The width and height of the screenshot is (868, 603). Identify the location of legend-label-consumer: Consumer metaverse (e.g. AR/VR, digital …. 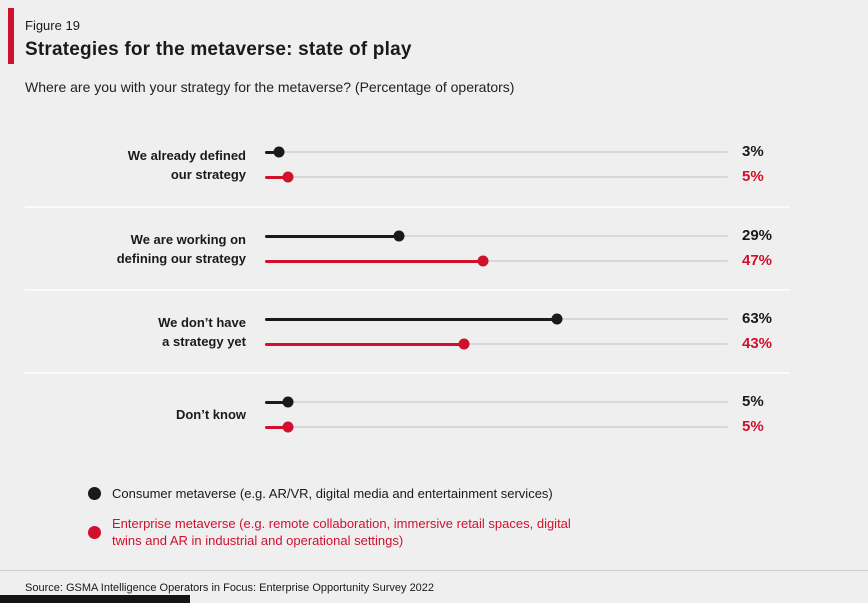
(332, 493).